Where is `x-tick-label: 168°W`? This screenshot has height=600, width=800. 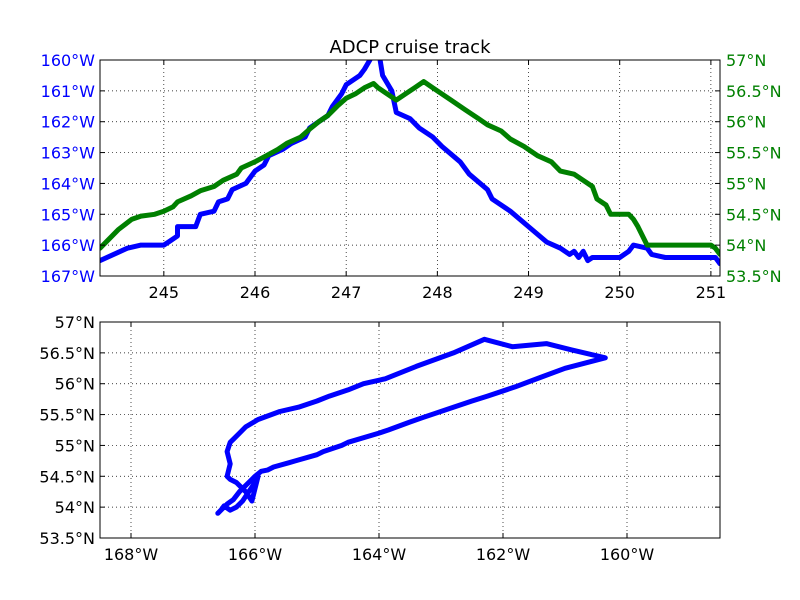
x-tick-label: 168°W is located at coordinates (131, 554).